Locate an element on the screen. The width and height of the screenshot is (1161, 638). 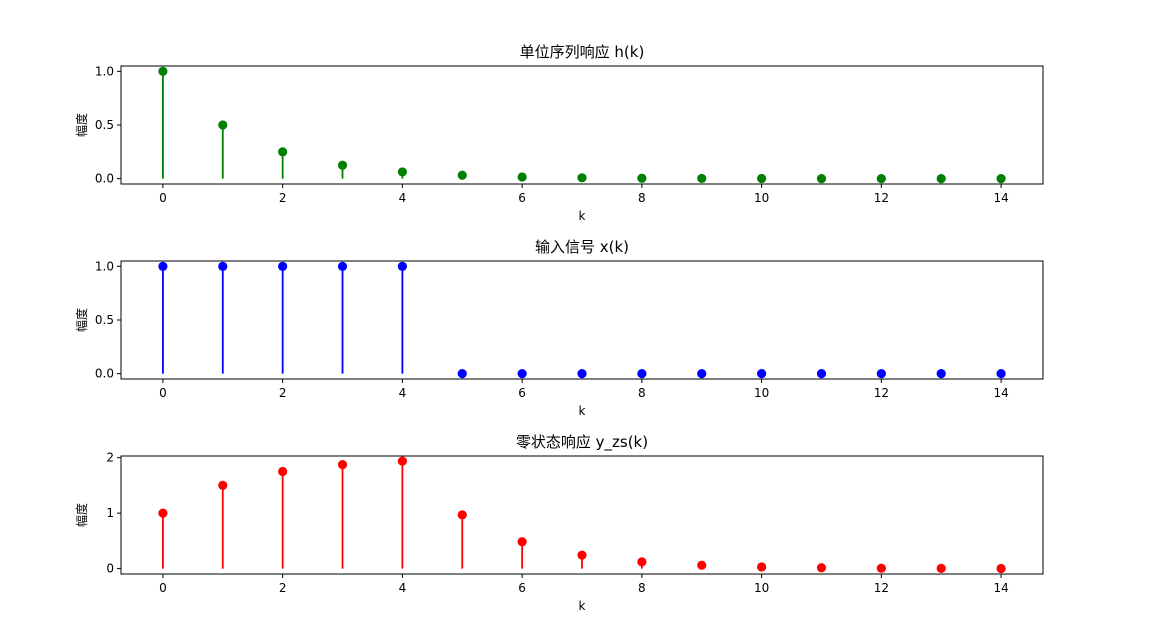
y-tick-label: 2 is located at coordinates (110, 458).